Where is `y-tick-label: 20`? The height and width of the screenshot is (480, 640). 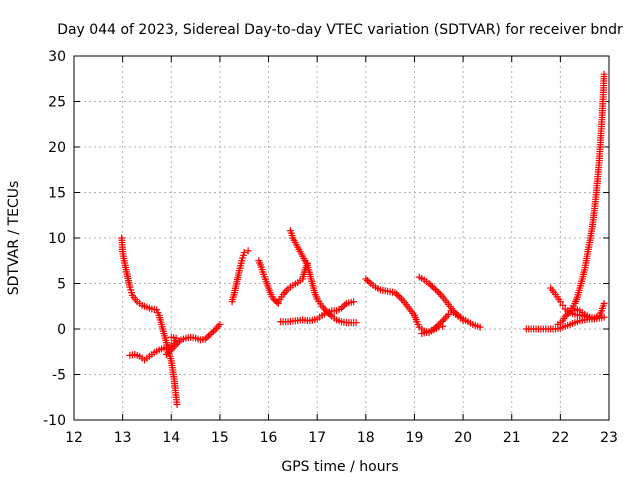
y-tick-label: 20 is located at coordinates (57, 148).